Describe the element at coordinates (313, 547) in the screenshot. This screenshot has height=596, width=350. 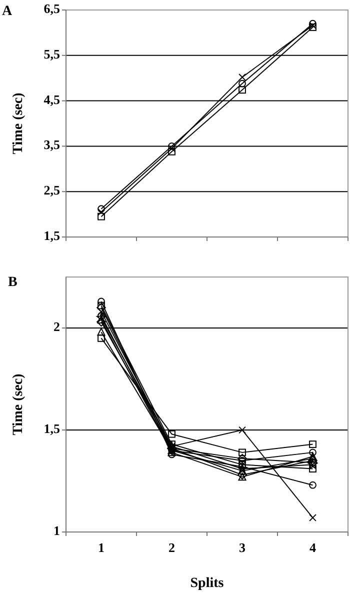
I see `x-tick-label: 4` at that location.